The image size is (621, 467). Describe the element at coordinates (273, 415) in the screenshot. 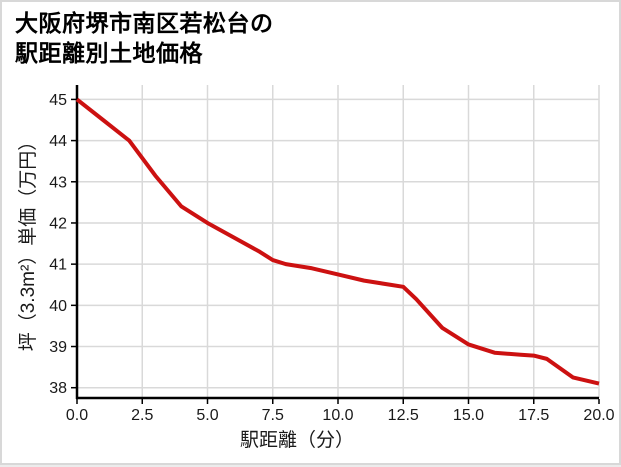

I see `x-tick-label: 7.5` at that location.